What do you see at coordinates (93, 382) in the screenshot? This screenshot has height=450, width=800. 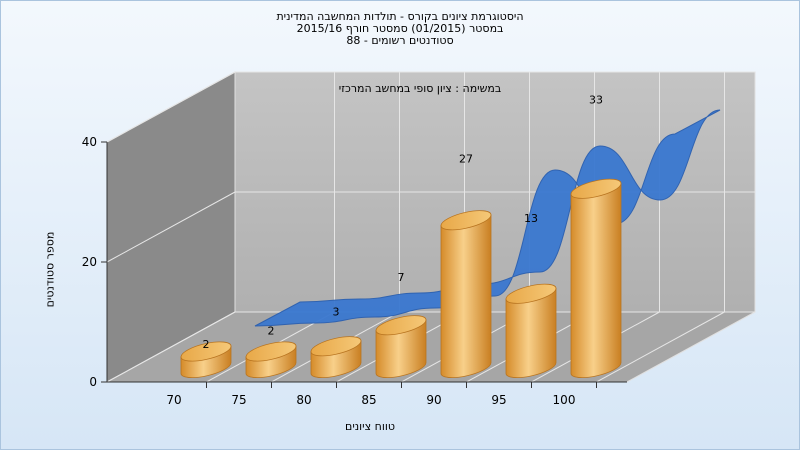 I see `y-tick-label-0: 0` at bounding box center [93, 382].